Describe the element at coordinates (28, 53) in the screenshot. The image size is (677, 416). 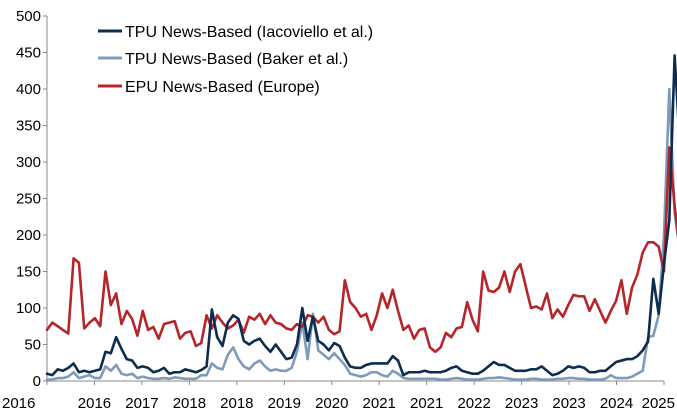
I see `y-tick-label: 450` at that location.